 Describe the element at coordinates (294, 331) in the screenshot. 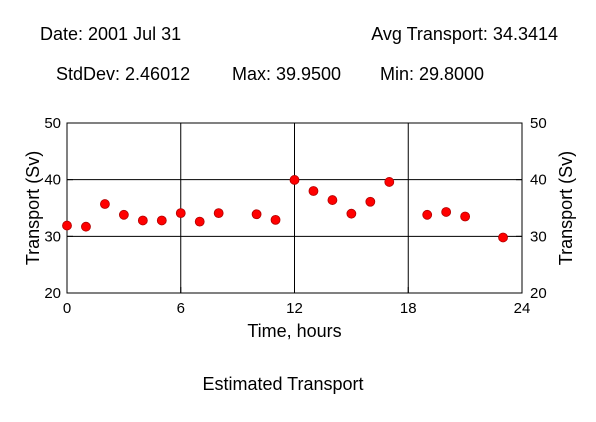

I see `x-axis-title: Time, hours` at that location.